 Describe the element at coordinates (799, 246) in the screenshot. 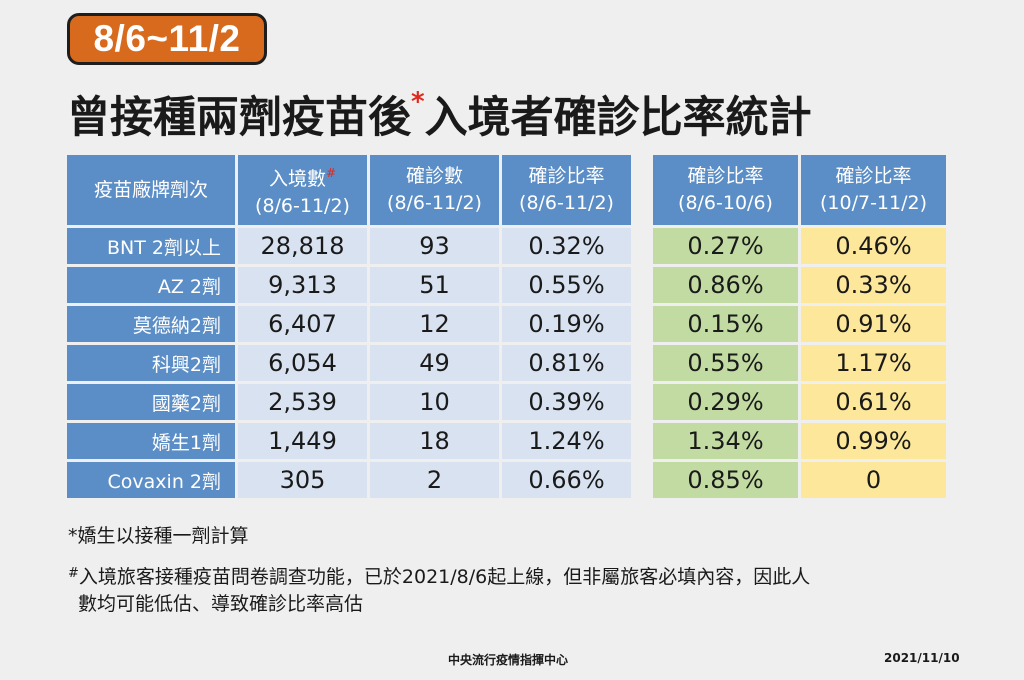

I see `table-row: 0.27% 0.46%` at that location.